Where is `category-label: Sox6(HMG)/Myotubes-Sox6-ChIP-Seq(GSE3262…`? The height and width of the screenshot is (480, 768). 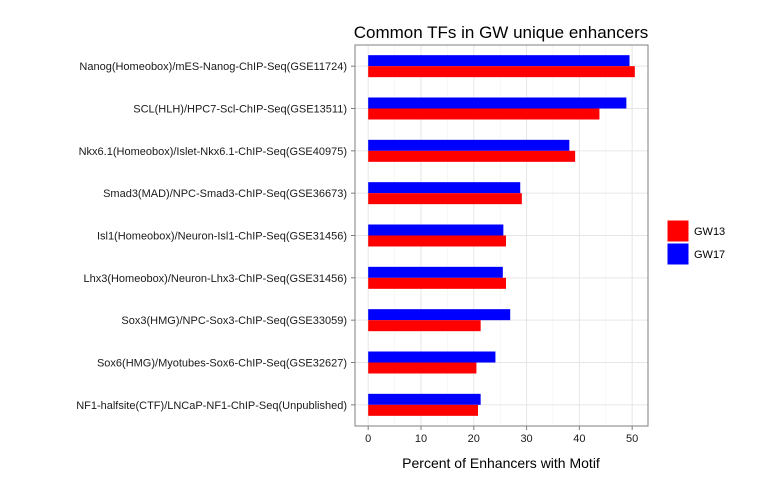
category-label: Sox6(HMG)/Myotubes-Sox6-ChIP-Seq(GSE3262… is located at coordinates (222, 364).